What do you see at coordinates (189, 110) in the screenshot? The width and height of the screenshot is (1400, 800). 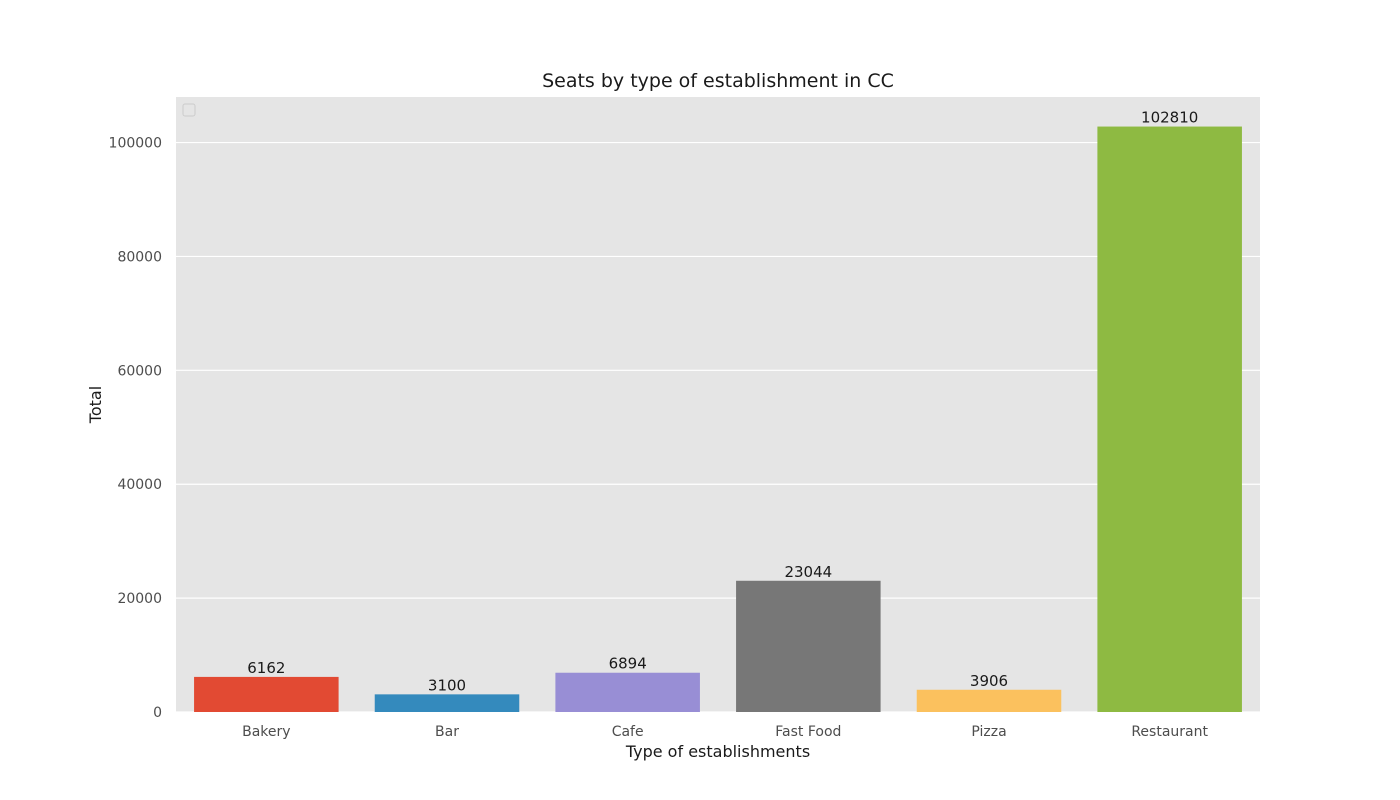 I see `legend-box` at bounding box center [189, 110].